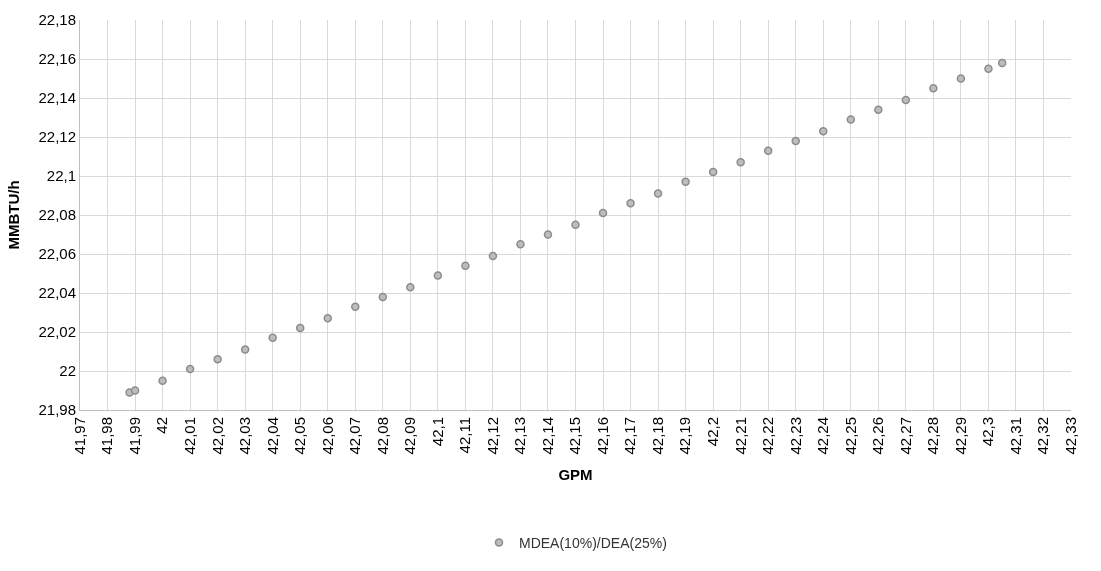 The width and height of the screenshot is (1101, 571). I want to click on x-tick-label: 42,19, so click(685, 436).